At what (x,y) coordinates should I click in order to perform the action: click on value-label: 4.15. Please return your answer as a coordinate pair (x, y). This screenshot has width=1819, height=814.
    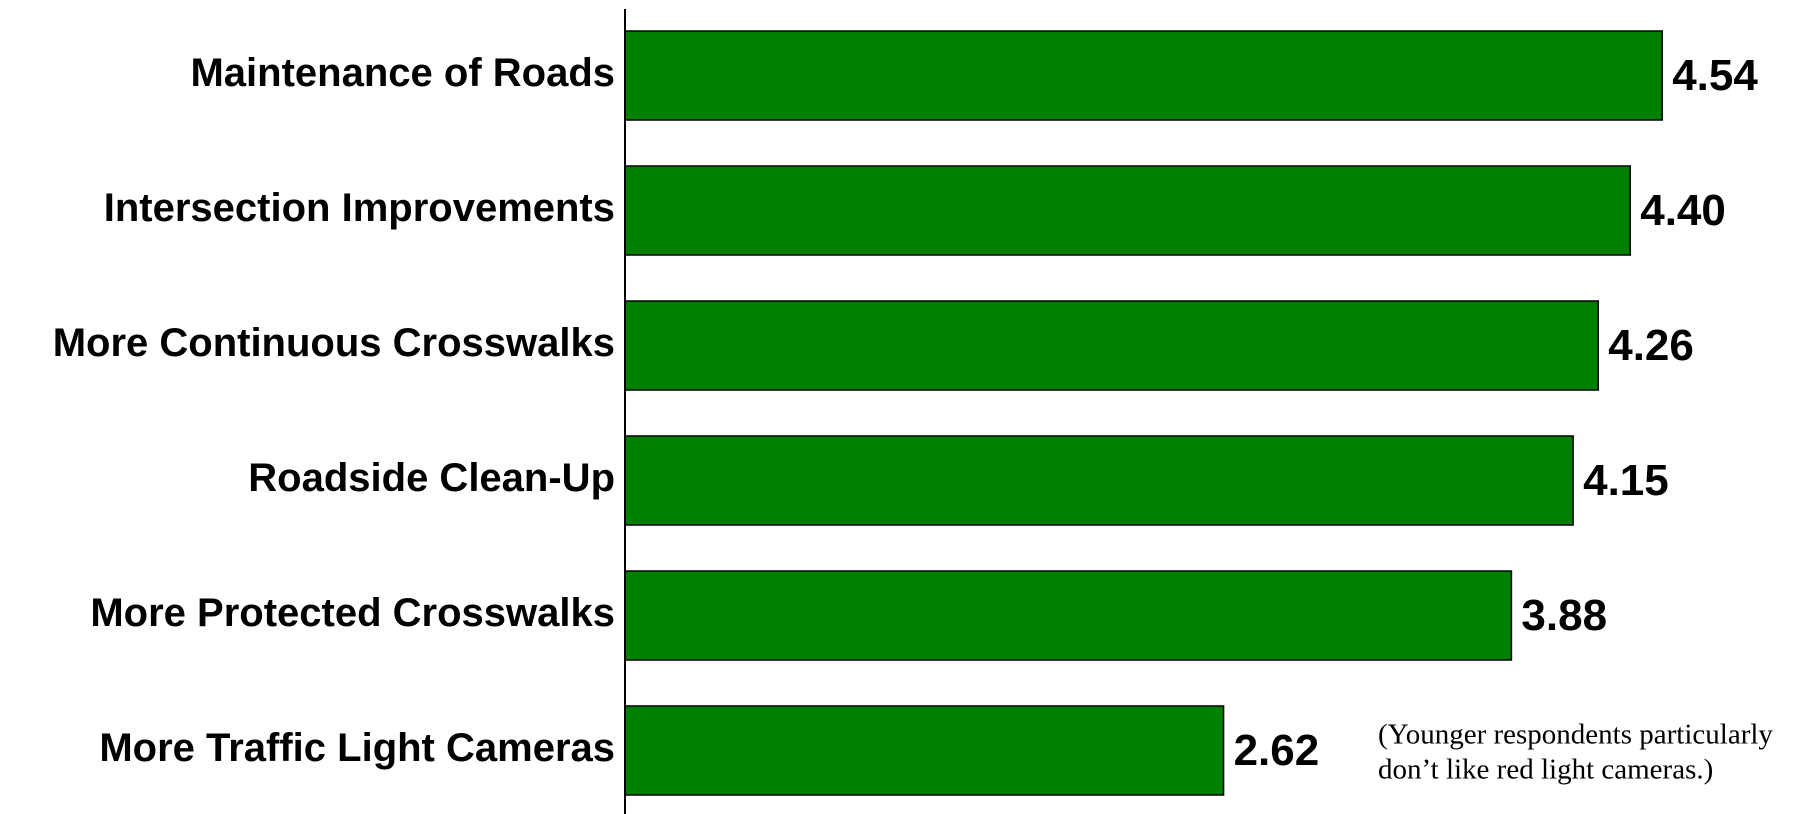
    Looking at the image, I should click on (1626, 480).